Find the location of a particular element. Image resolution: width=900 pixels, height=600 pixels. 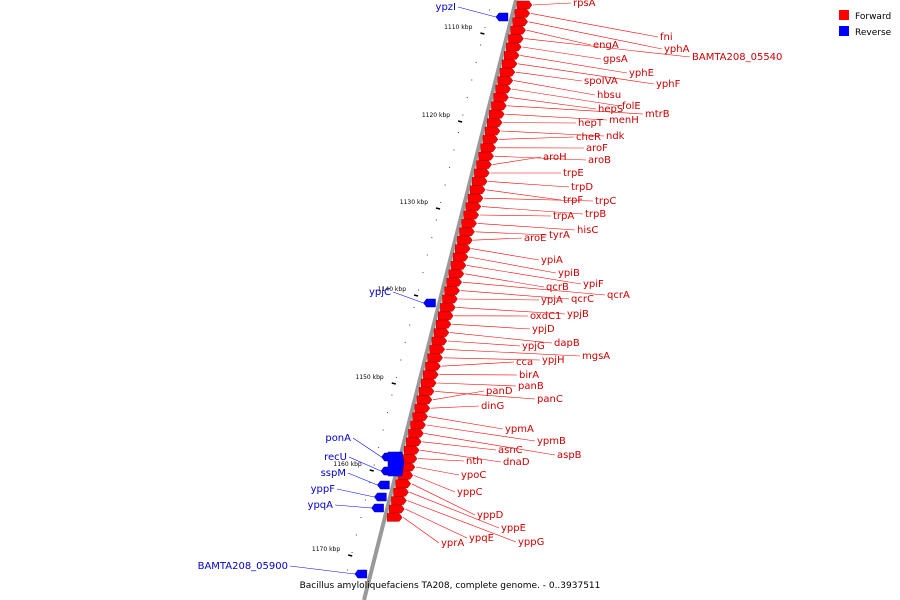

gene-label-reverse: ypzI is located at coordinates (446, 7).